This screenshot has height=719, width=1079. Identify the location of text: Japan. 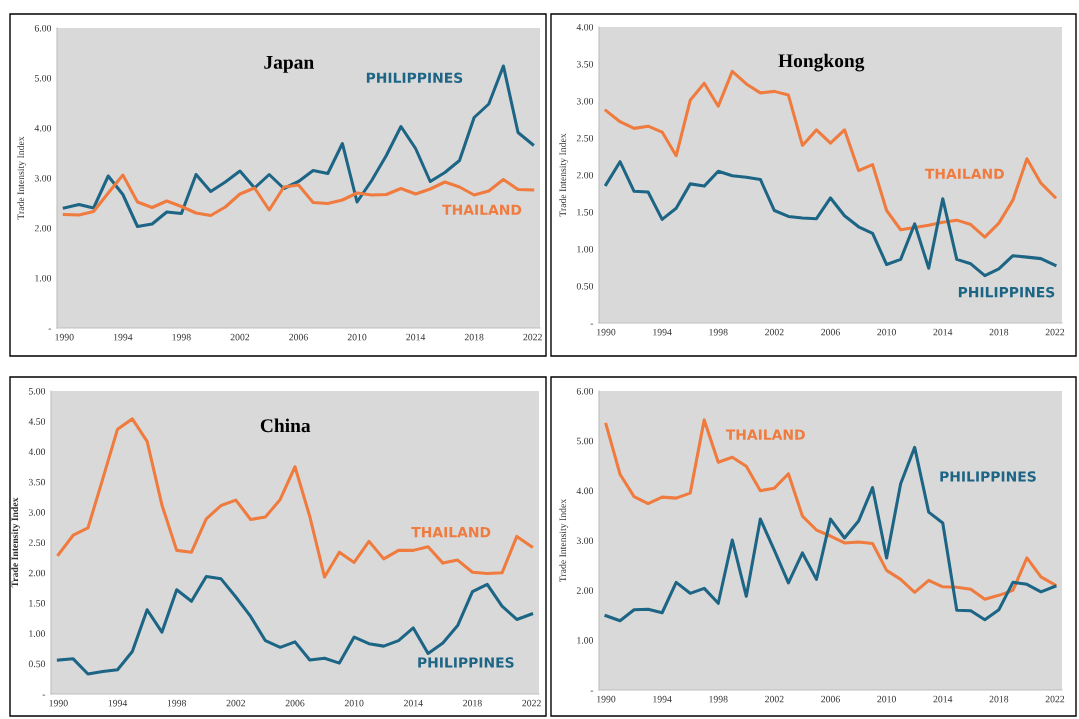
(289, 64).